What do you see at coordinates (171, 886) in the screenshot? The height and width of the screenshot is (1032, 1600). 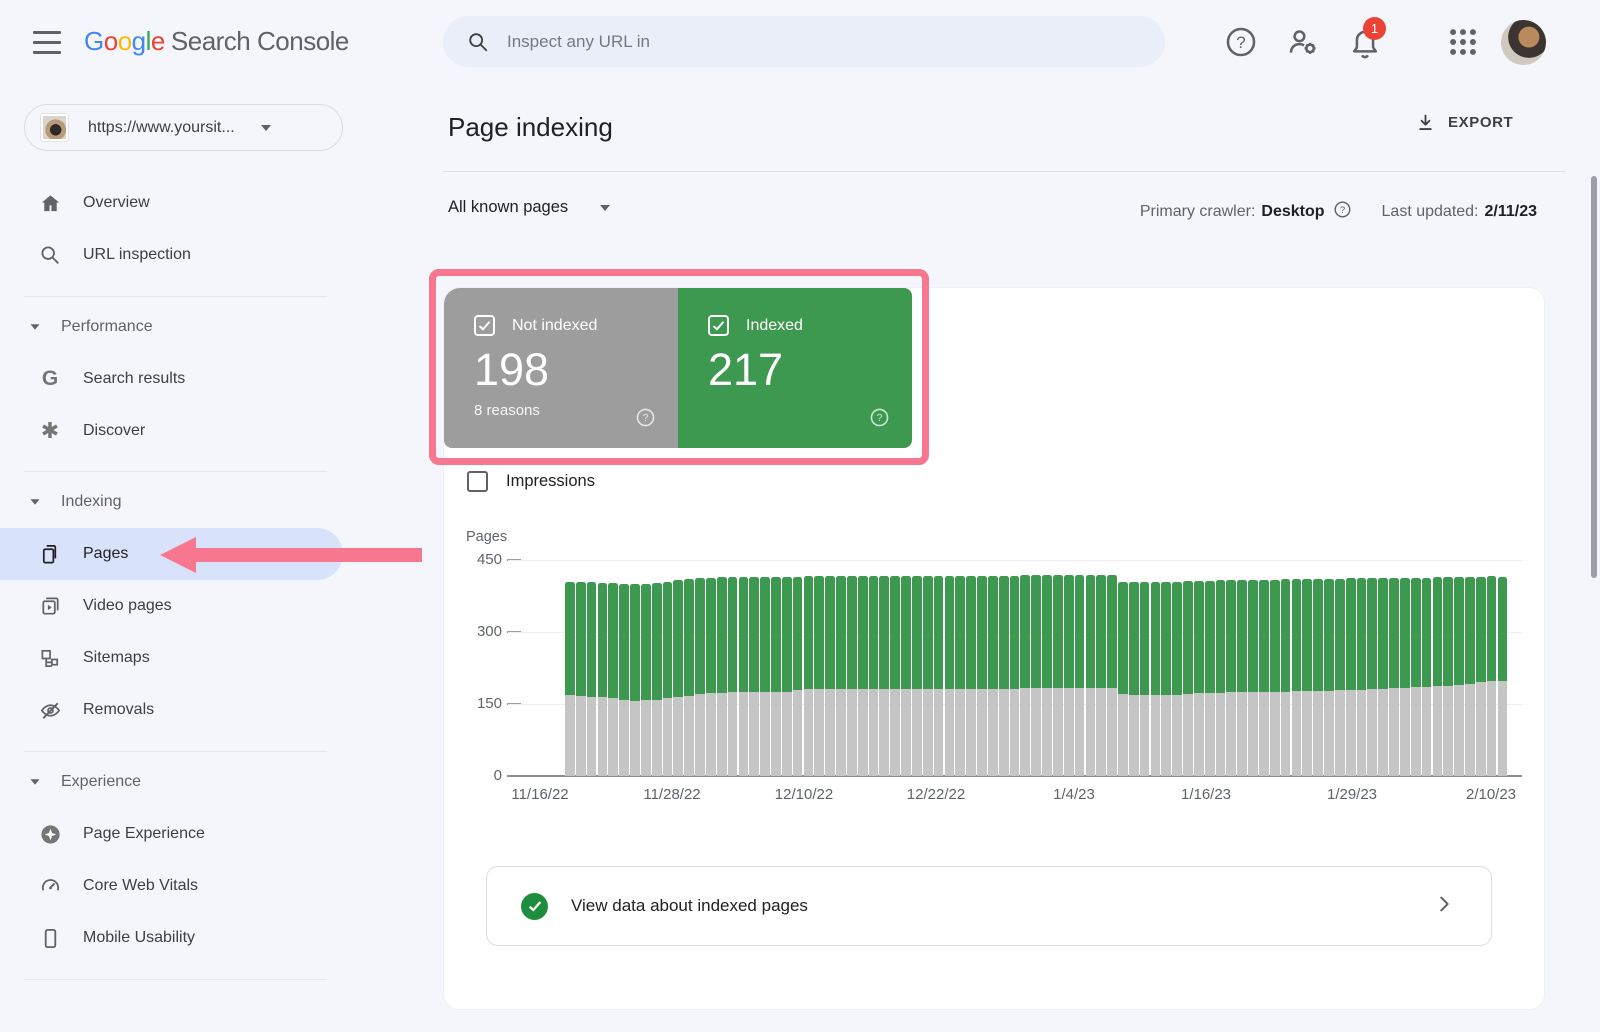 I see `sidebar-item-core-web-vitals: Core Web Vitals` at bounding box center [171, 886].